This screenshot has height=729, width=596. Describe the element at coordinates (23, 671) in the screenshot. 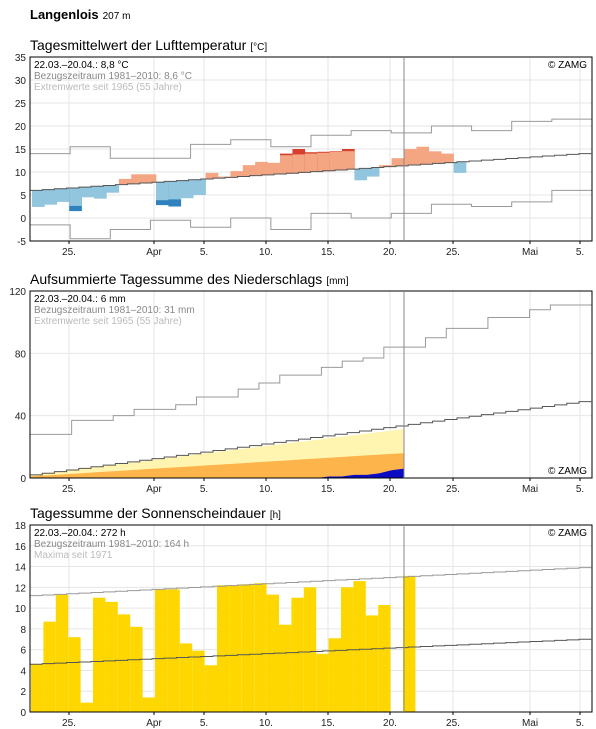

I see `y-tick-label: 4` at that location.